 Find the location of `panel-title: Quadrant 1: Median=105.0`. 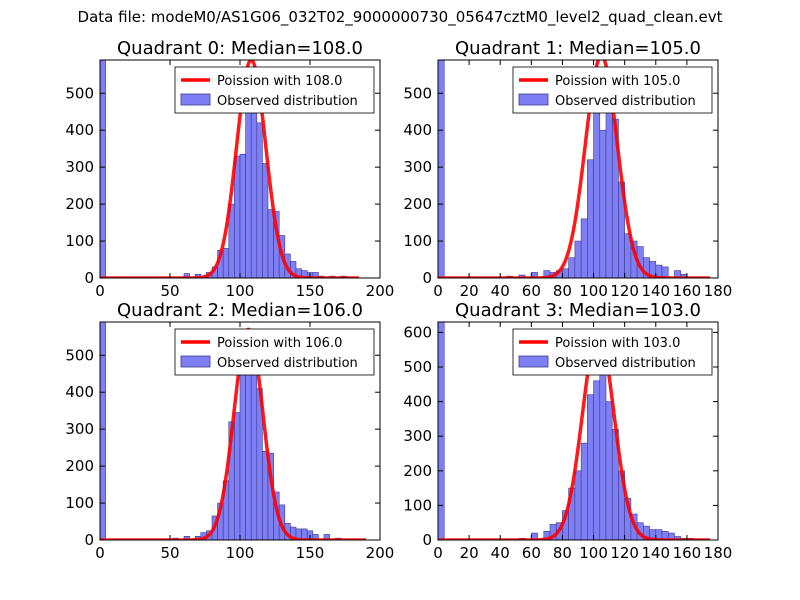

panel-title: Quadrant 1: Median=105.0 is located at coordinates (578, 48).